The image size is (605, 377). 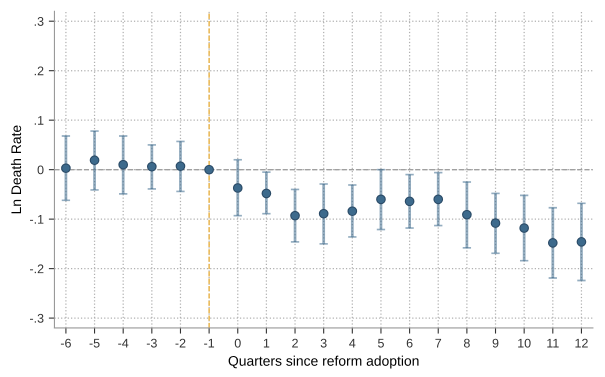 What do you see at coordinates (37, 318) in the screenshot?
I see `y-tick-label: -.3` at bounding box center [37, 318].